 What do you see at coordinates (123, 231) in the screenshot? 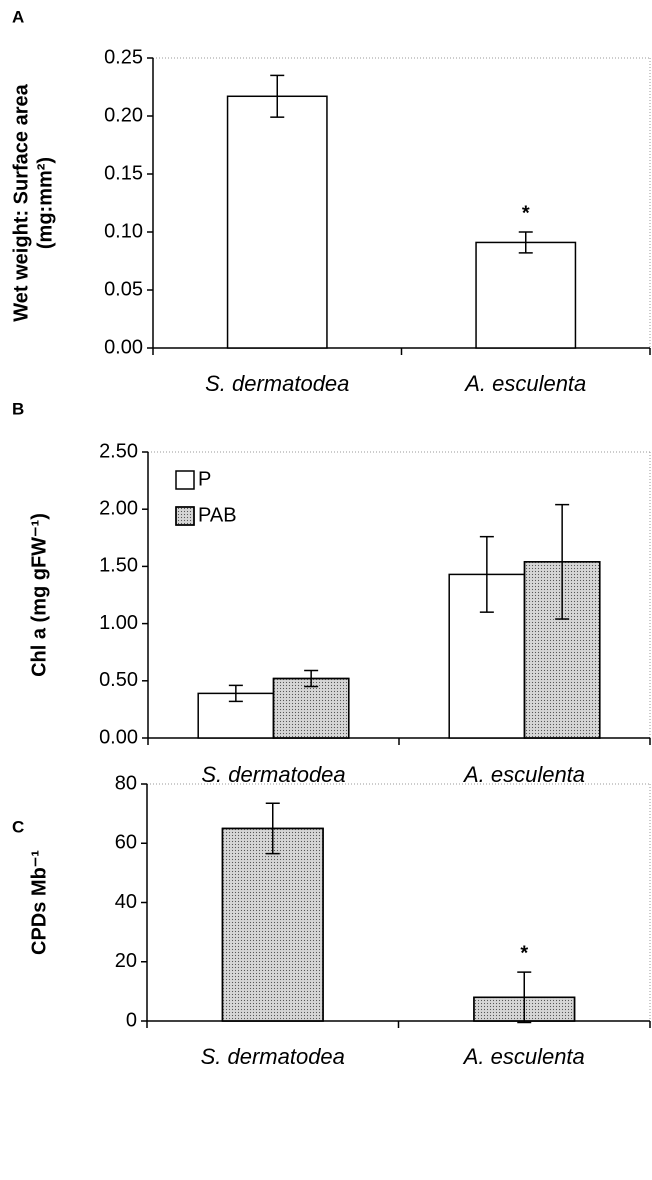
I see `y-tick-label: 0.10` at bounding box center [123, 231].